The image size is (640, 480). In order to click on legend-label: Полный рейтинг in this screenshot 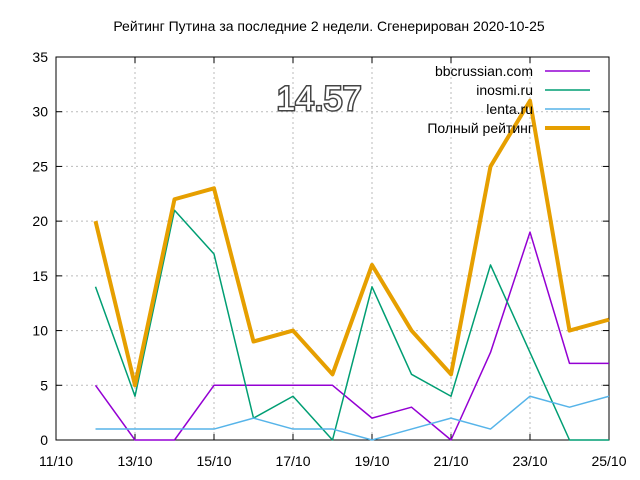, I will do `click(480, 128)`.